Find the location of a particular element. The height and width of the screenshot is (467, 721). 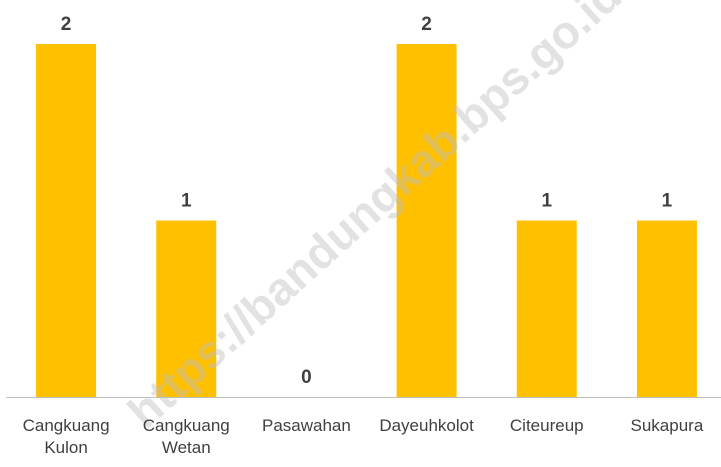

x-tick-label: Pasawahan is located at coordinates (306, 425).